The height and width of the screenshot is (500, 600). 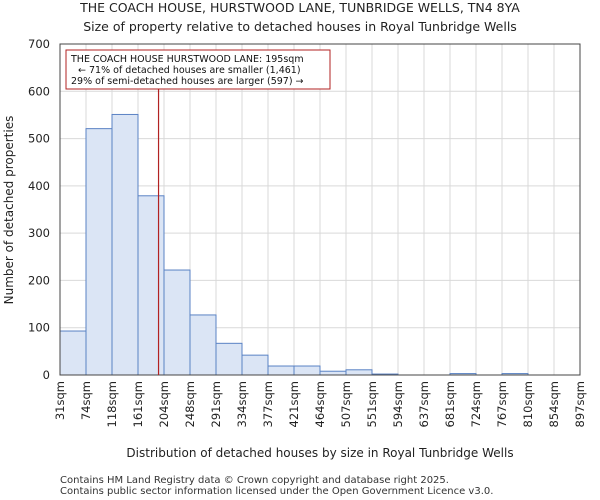 What do you see at coordinates (203, 345) in the screenshot?
I see `bar-248sqm` at bounding box center [203, 345].